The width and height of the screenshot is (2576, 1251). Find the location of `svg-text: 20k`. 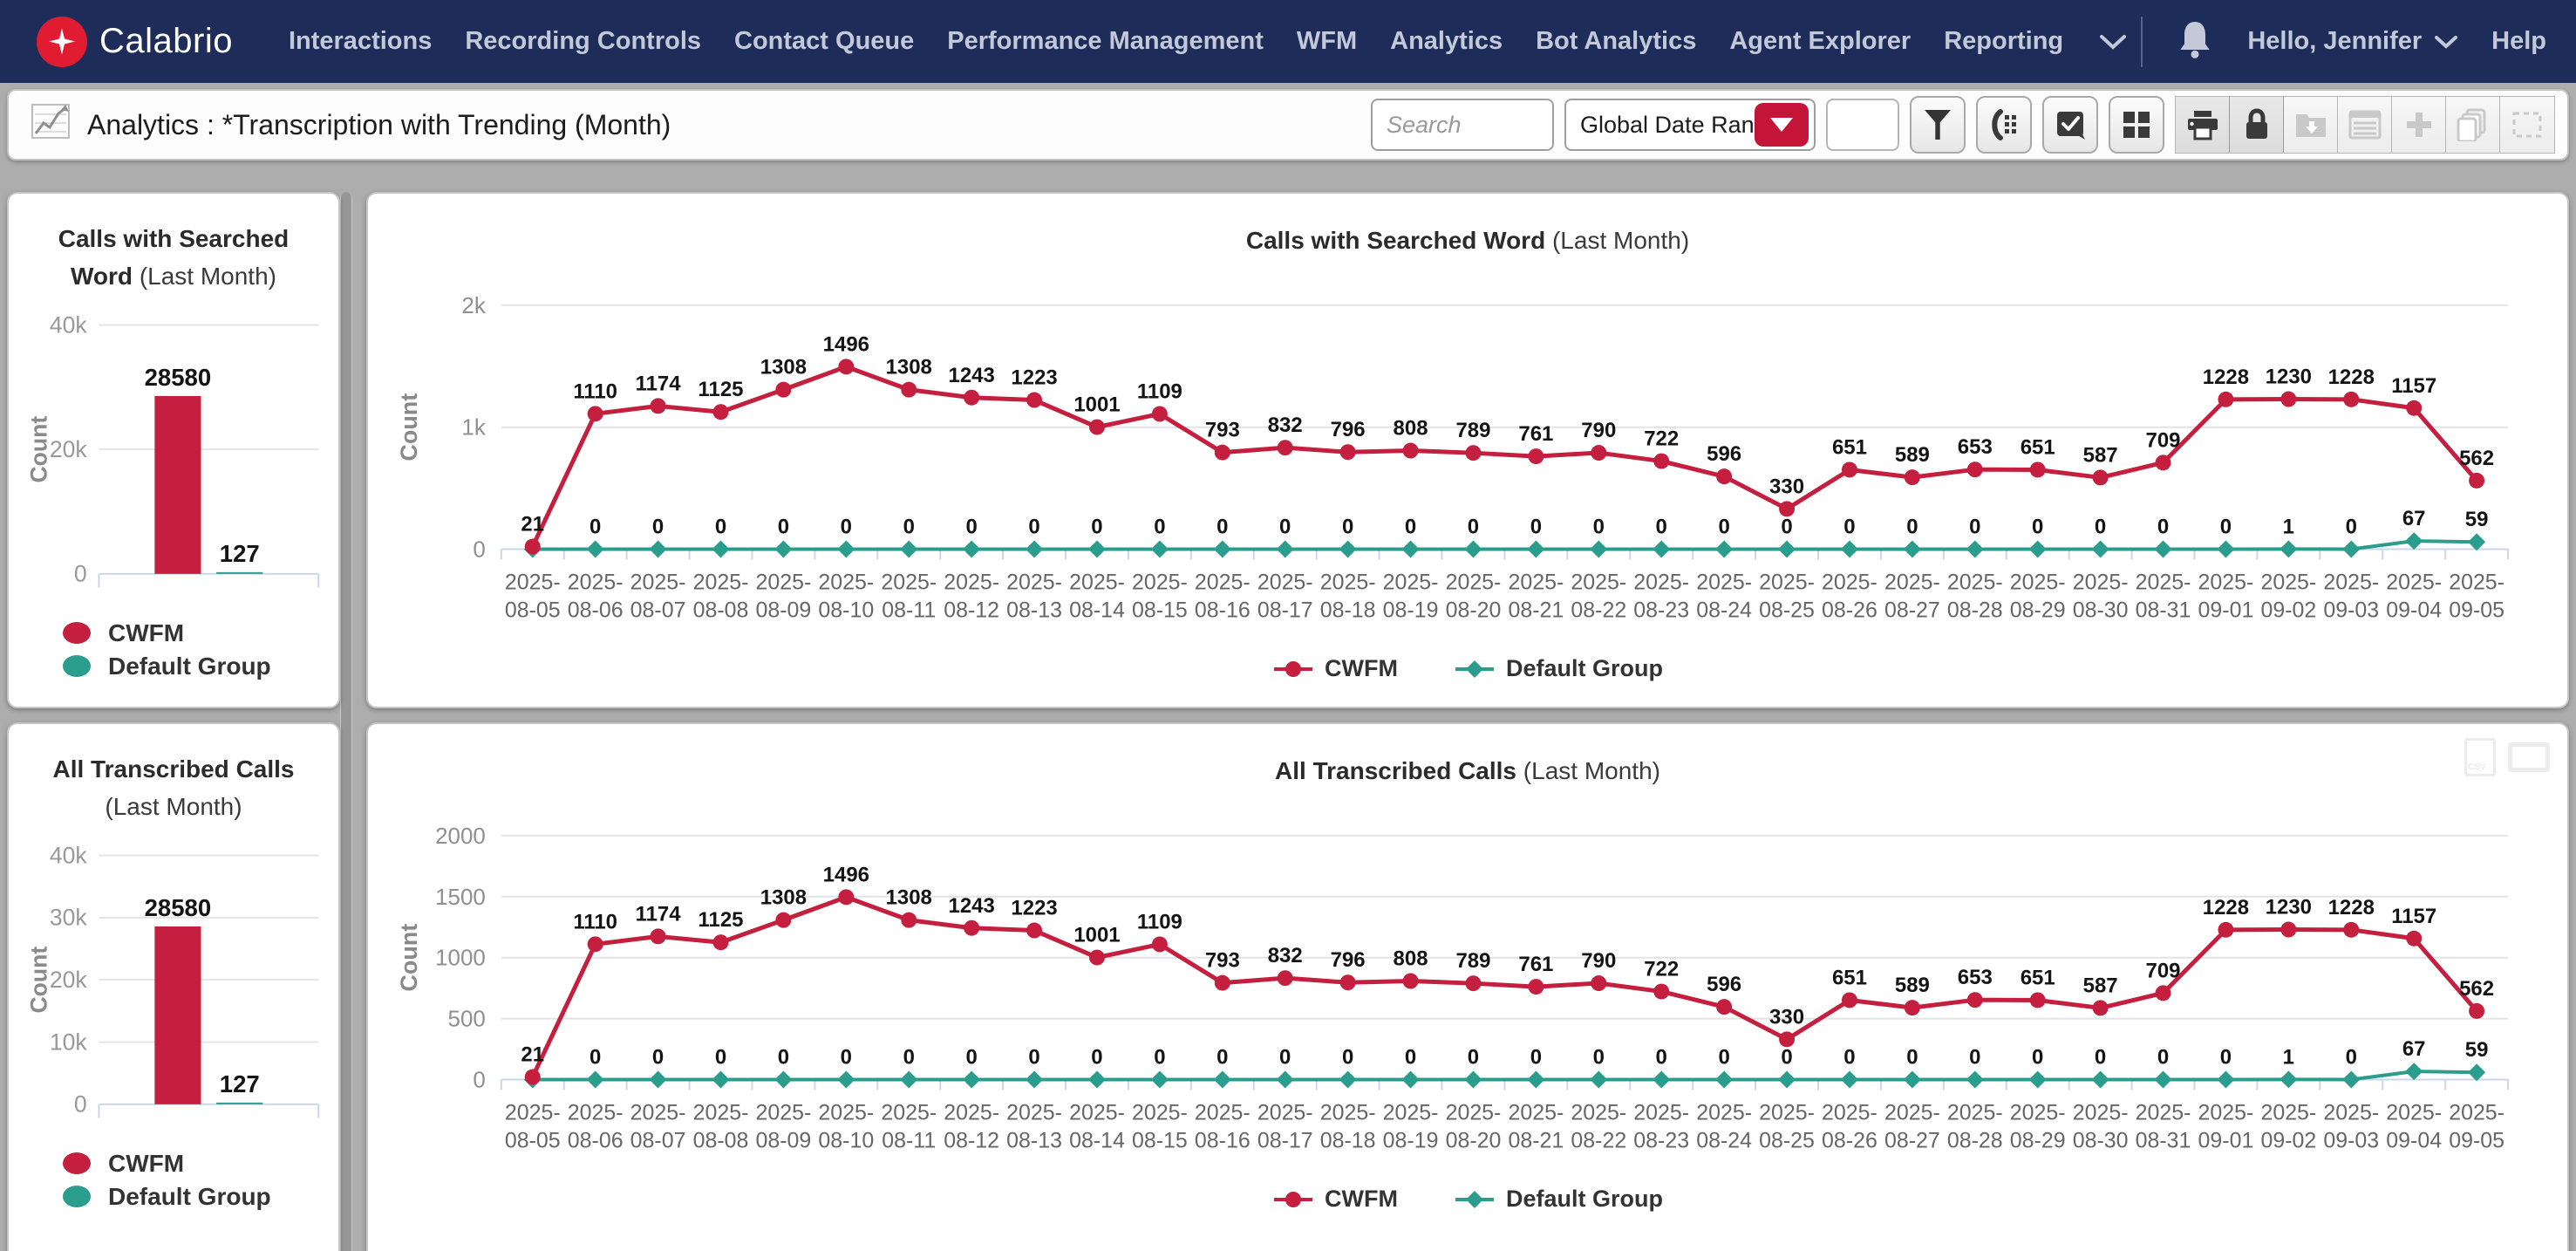

svg-text: 20k is located at coordinates (69, 980).